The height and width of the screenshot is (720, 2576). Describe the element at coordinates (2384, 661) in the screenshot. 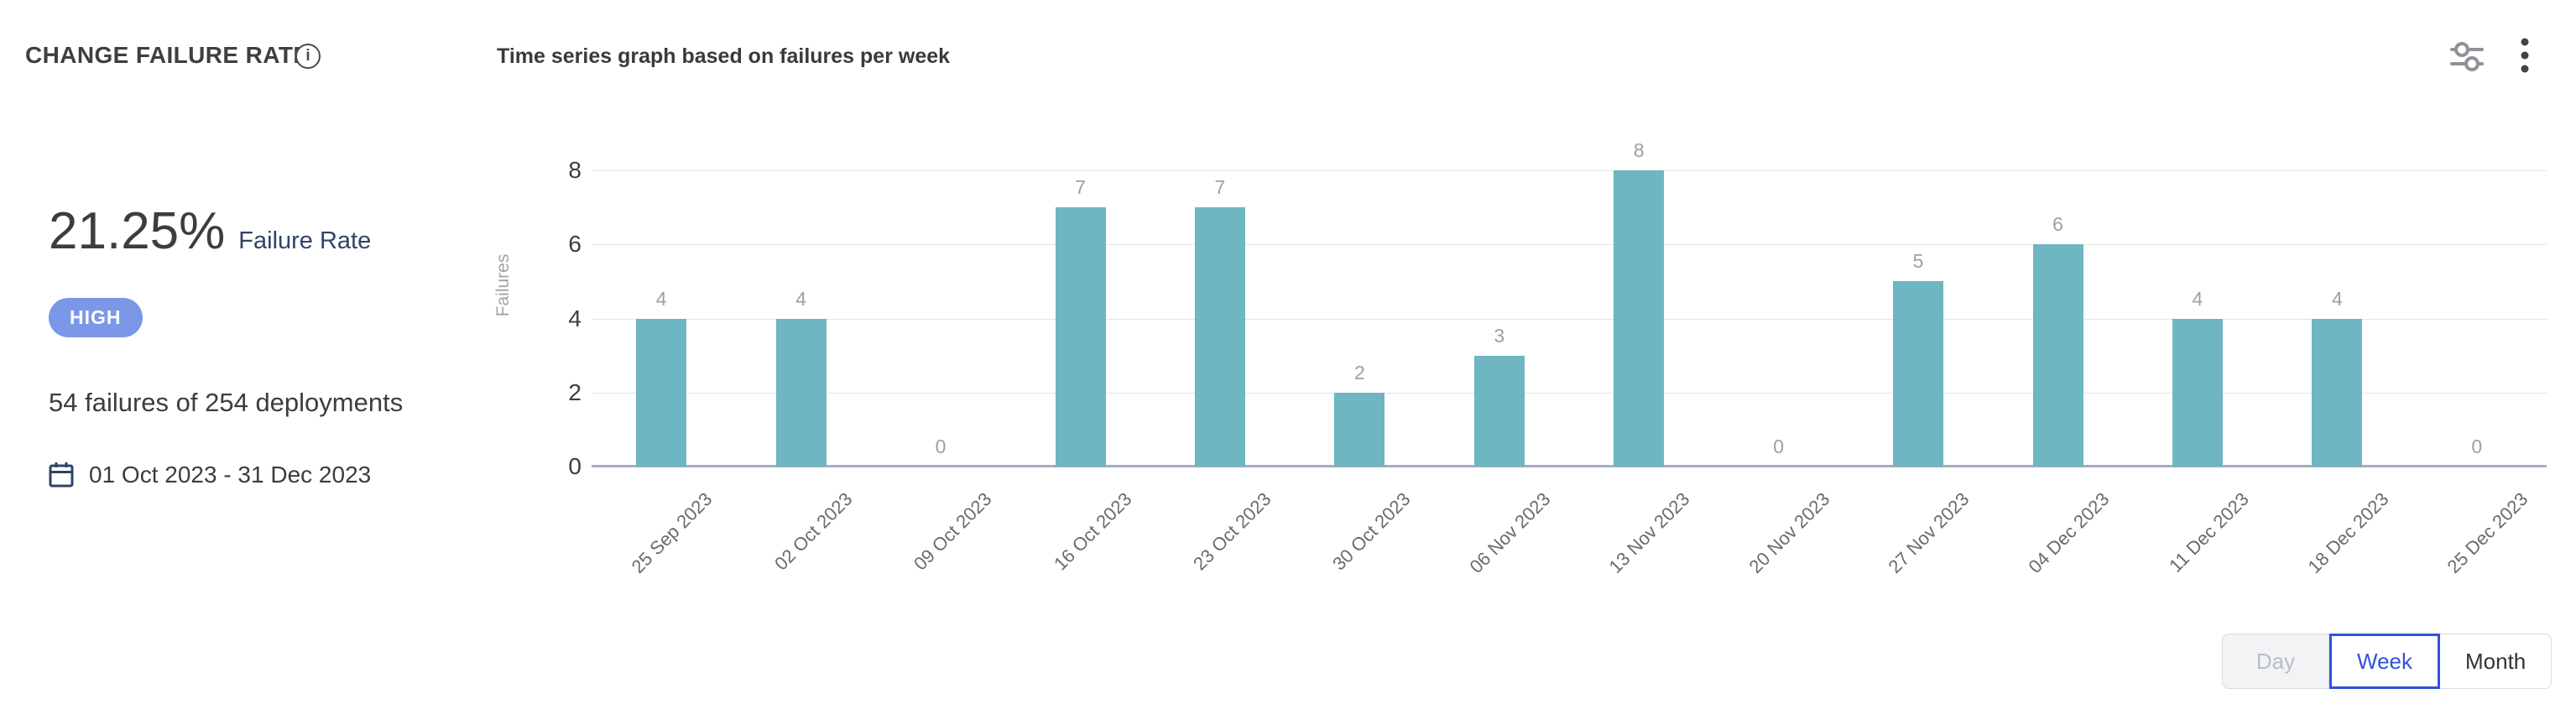

I see `toggle-week-button: Week` at that location.